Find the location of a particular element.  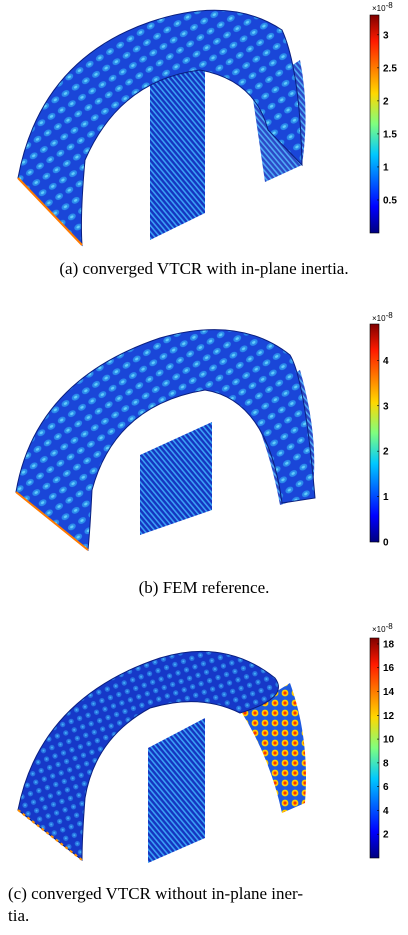

caption-c-line2: tia. is located at coordinates (19, 915).